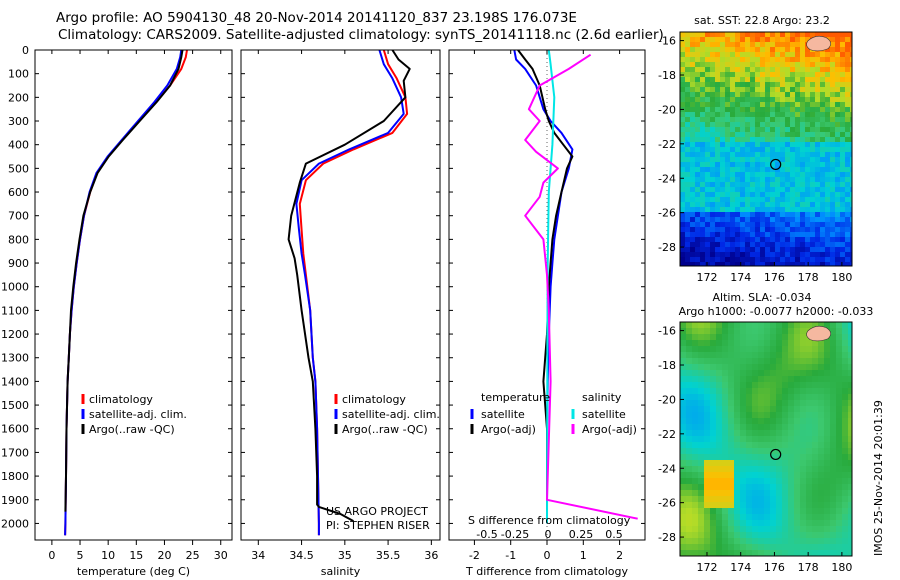 This screenshot has height=580, width=900. I want to click on annotation-project: US ARGO PROJECT, so click(377, 511).